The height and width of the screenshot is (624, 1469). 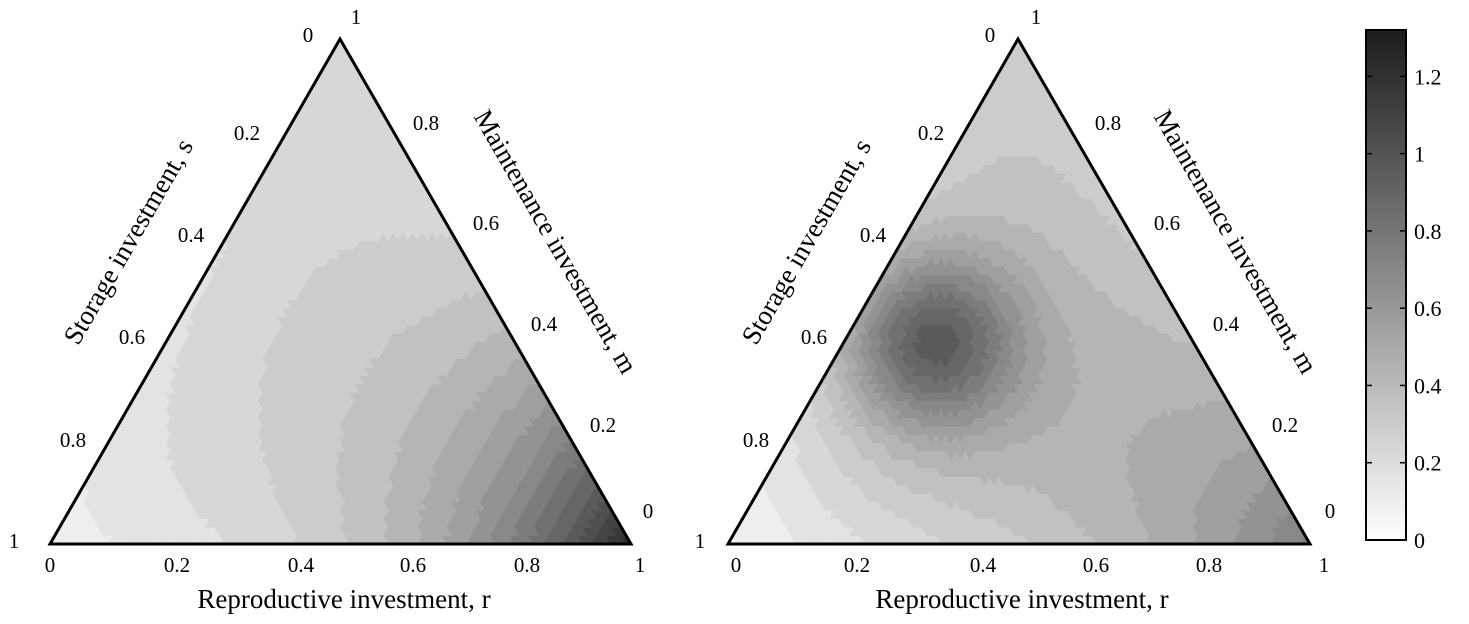 What do you see at coordinates (191, 235) in the screenshot?
I see `left-tick-label: 0.4` at bounding box center [191, 235].